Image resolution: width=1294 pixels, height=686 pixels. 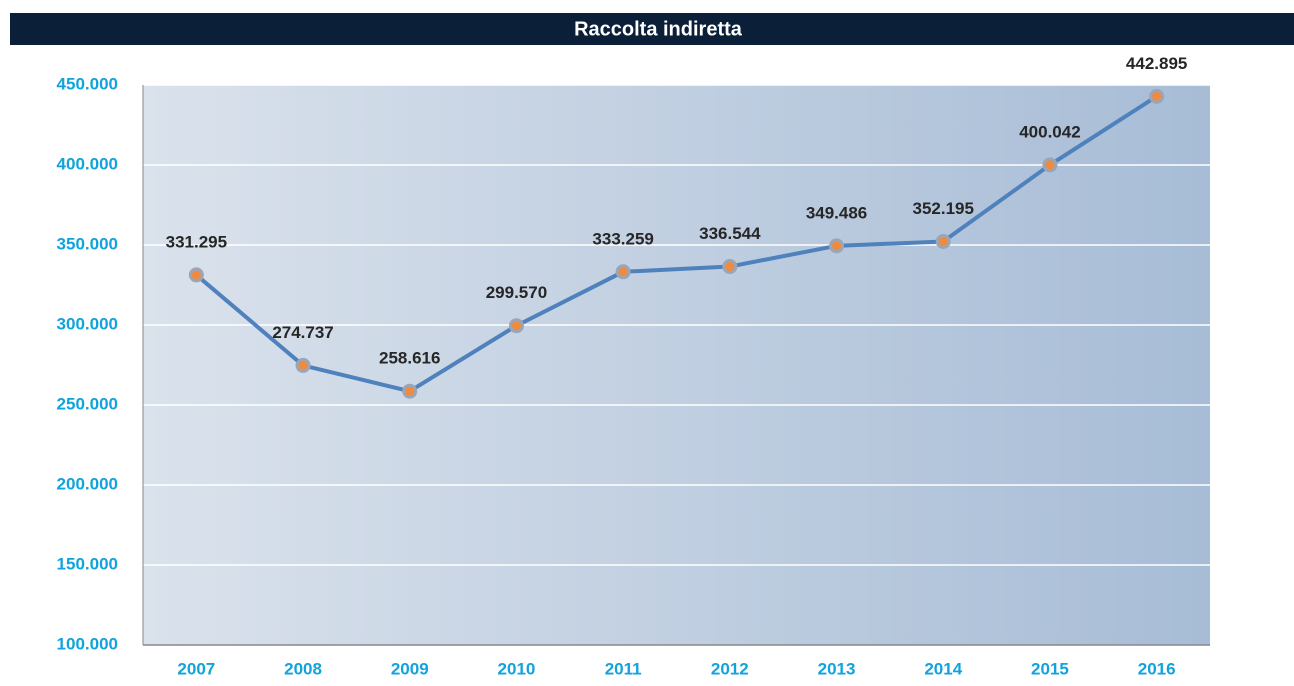 I want to click on y-tick-label: 150.000, so click(x=87, y=563).